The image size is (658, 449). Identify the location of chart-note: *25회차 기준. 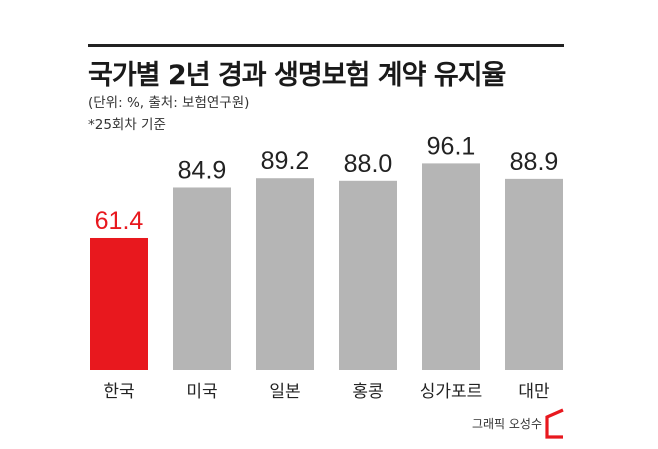
(127, 125).